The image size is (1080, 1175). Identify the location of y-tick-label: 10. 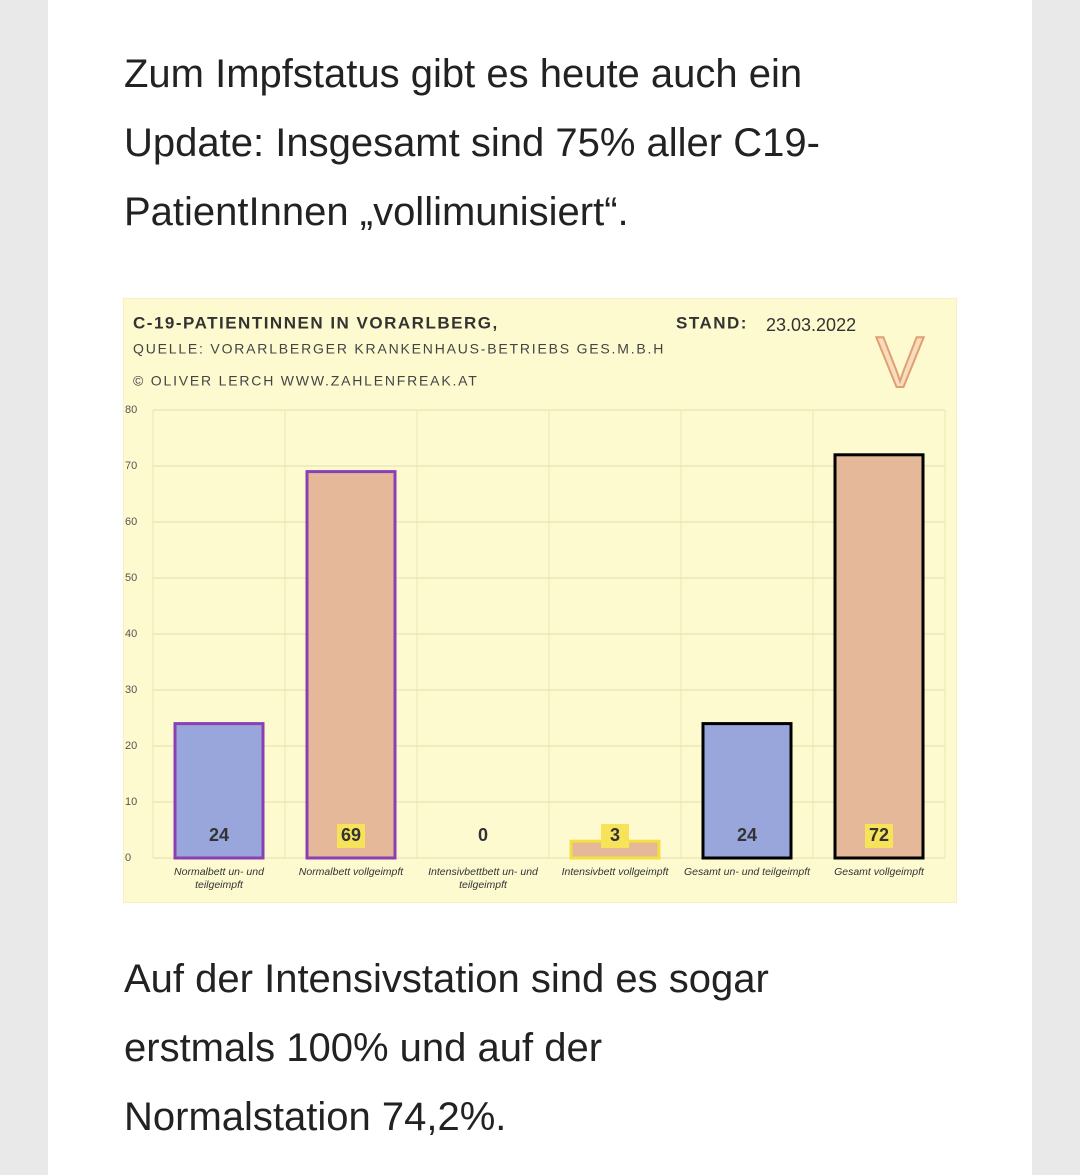
(131, 802).